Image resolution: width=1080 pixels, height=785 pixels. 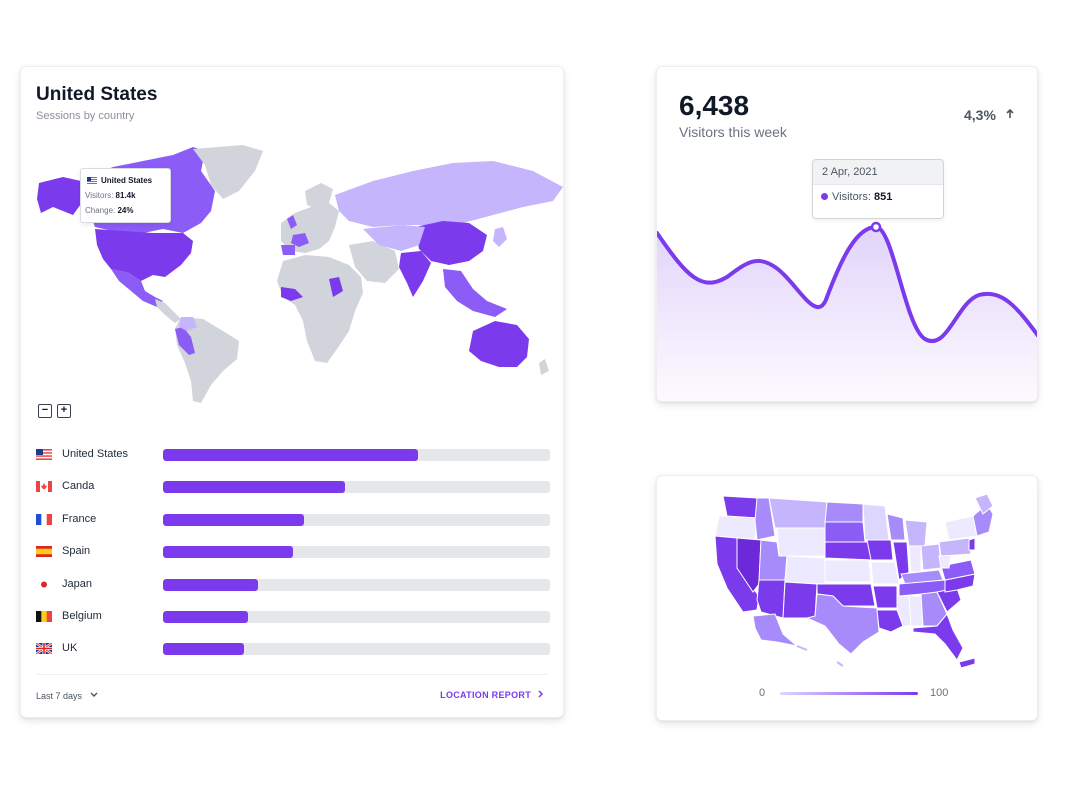 What do you see at coordinates (955, 547) in the screenshot?
I see `state-pennsylvania` at bounding box center [955, 547].